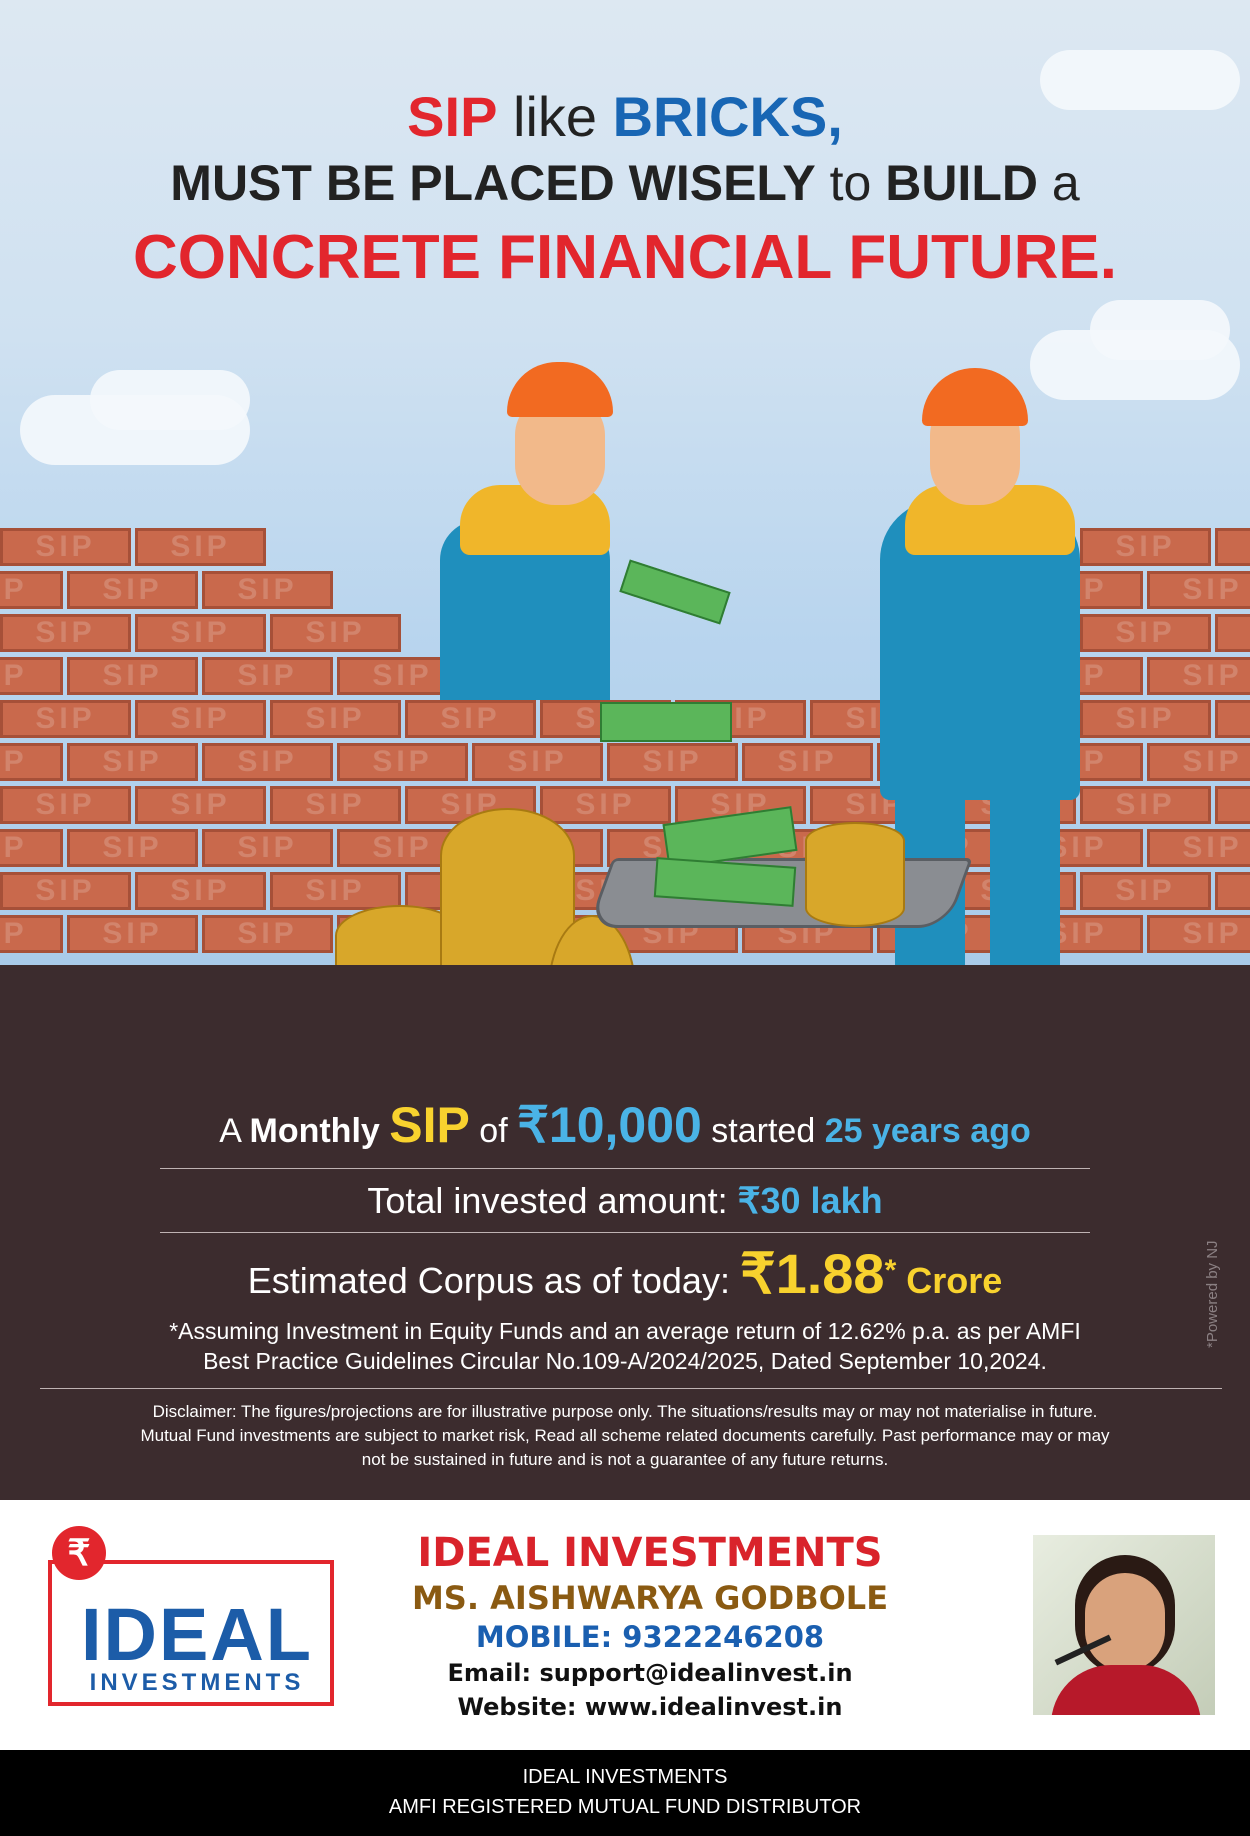 The image size is (1250, 1836). Describe the element at coordinates (197, 1634) in the screenshot. I see `logo-word: IDEAL` at that location.